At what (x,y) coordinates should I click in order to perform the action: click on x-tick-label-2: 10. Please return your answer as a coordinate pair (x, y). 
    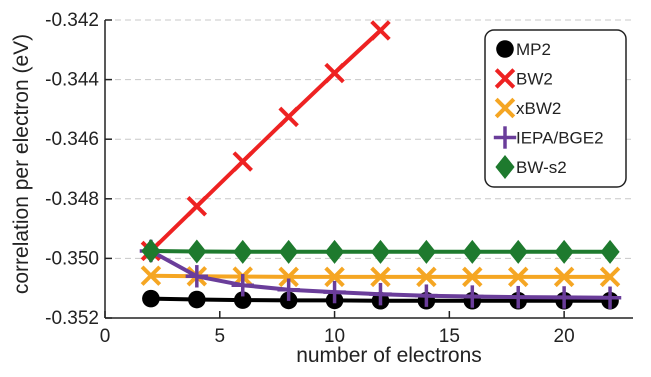
    Looking at the image, I should click on (334, 336).